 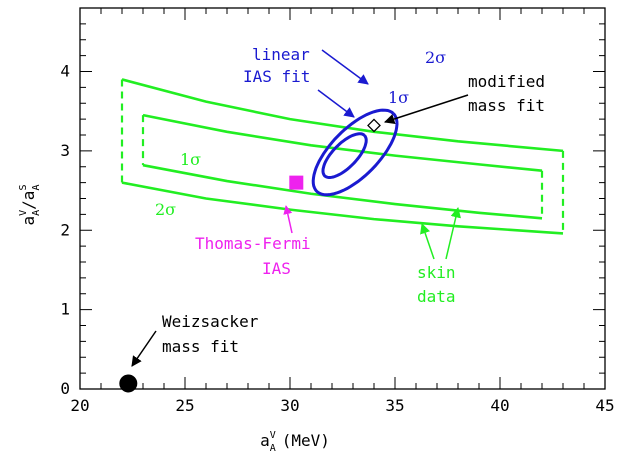 What do you see at coordinates (394, 405) in the screenshot?
I see `x-tick-label: 35` at bounding box center [394, 405].